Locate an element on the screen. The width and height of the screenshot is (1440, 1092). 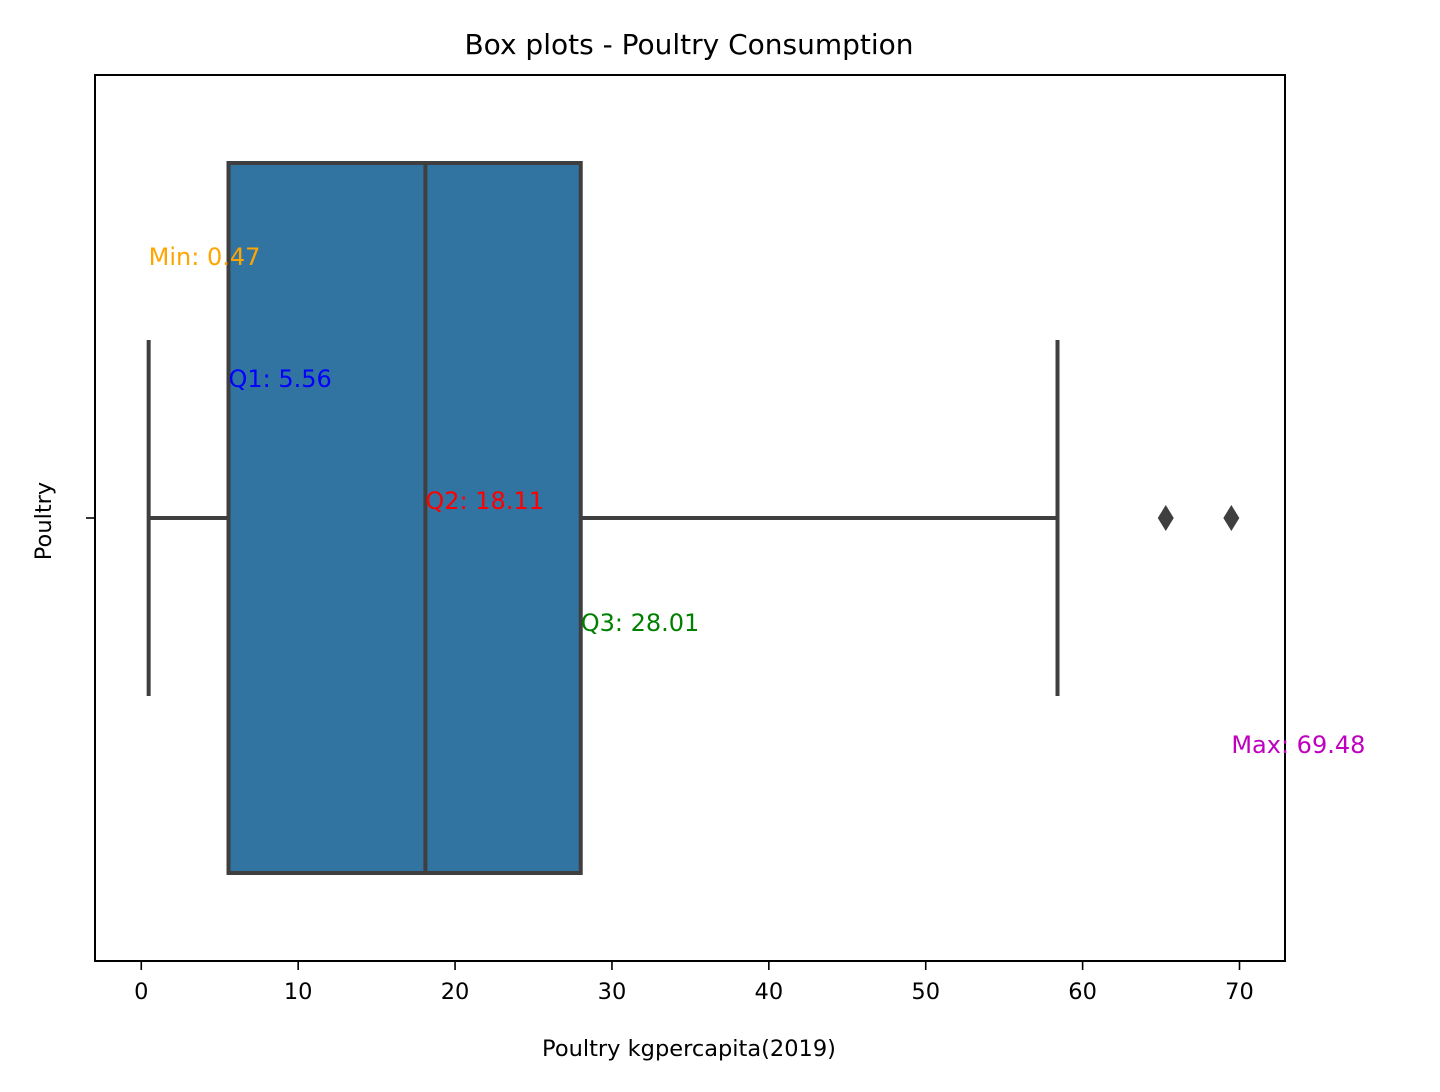
x-tick-label: 20 is located at coordinates (455, 992).